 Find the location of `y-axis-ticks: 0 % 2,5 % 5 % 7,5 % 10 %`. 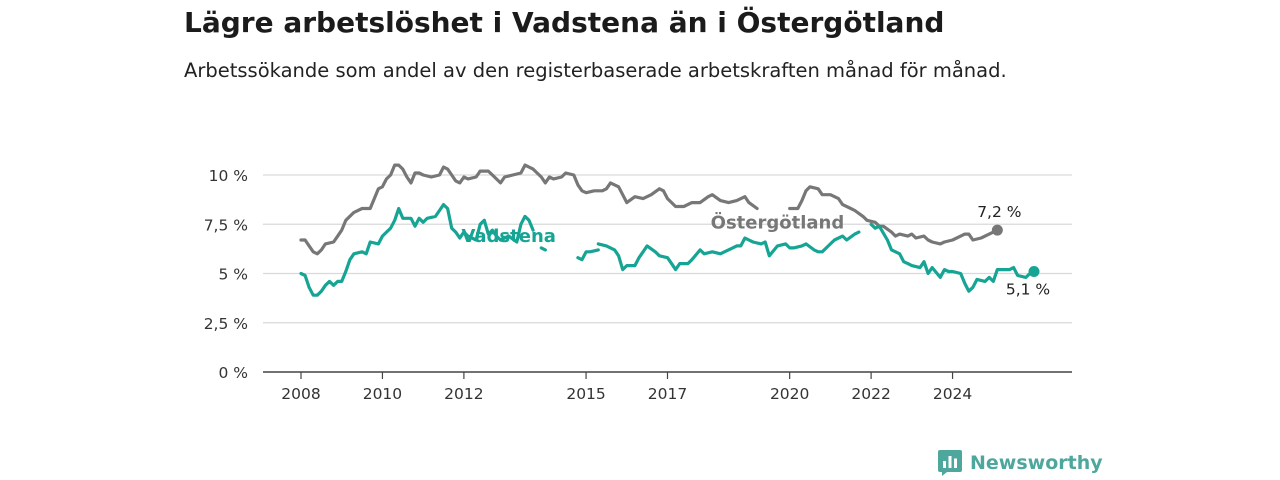

y-axis-ticks: 0 % 2,5 % 5 % 7,5 % 10 % is located at coordinates (226, 274).